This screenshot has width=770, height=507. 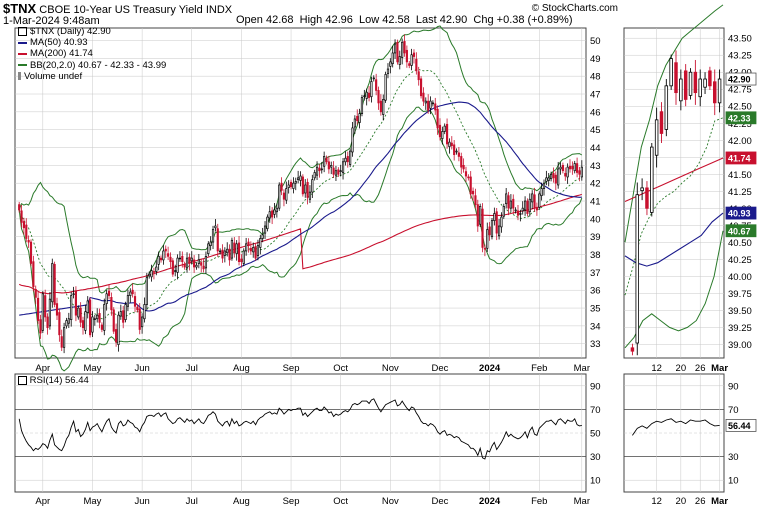 What do you see at coordinates (51, 21) in the screenshot?
I see `datetime-label: 1-Mar-2024 9:48am` at bounding box center [51, 21].